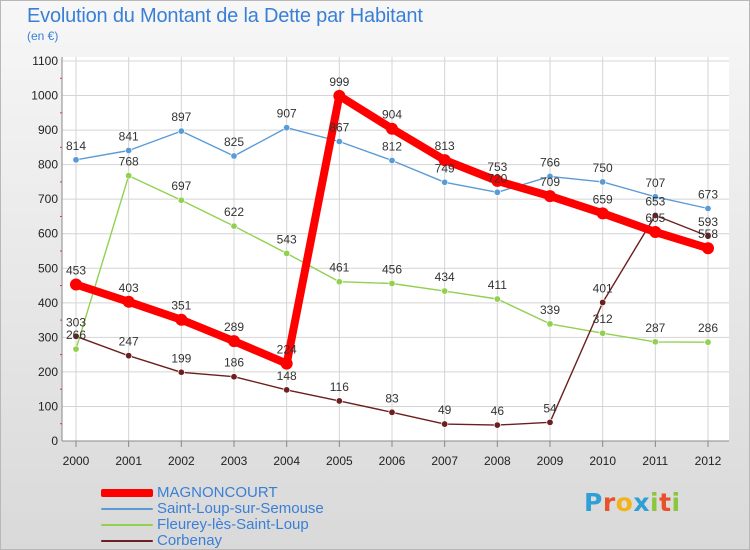 The width and height of the screenshot is (750, 550). Describe the element at coordinates (392, 146) in the screenshot. I see `data-label: 812` at that location.